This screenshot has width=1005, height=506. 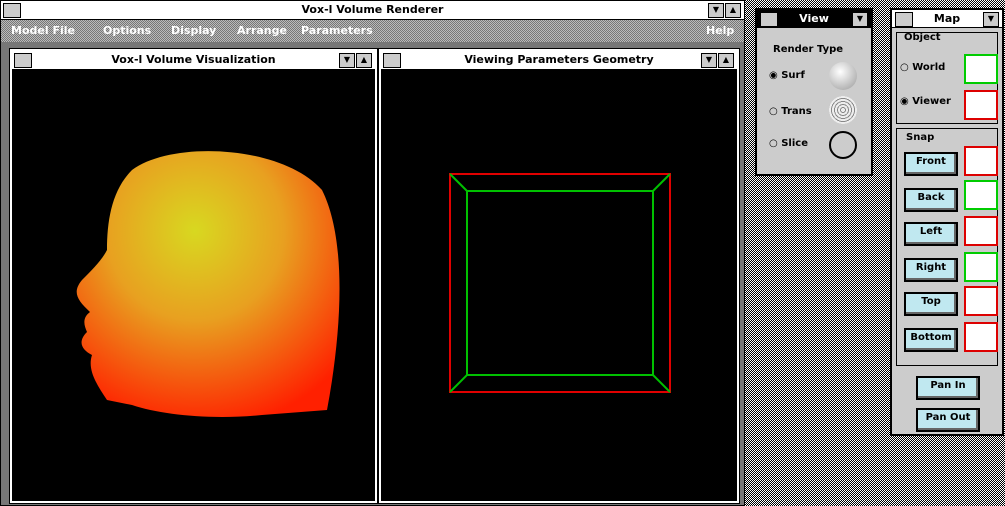 I want to click on surf-icon, so click(x=843, y=76).